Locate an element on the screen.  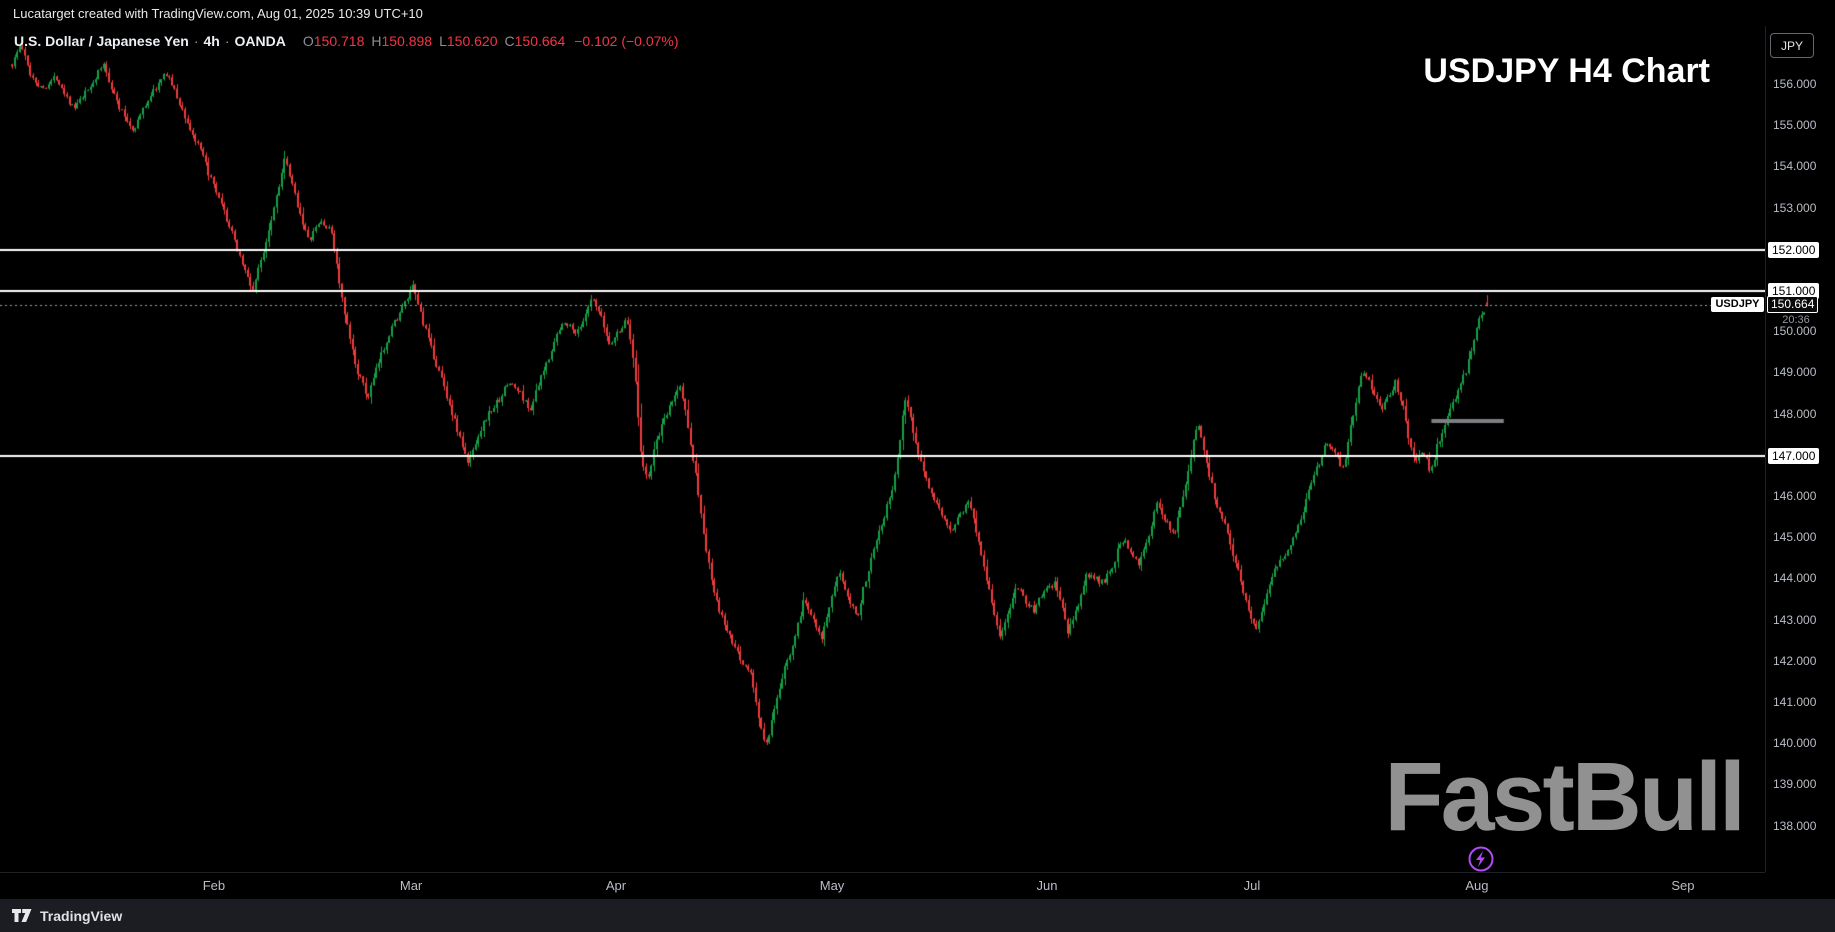
chart-title-annotation: USDJPY H4 Chart is located at coordinates (1566, 71).